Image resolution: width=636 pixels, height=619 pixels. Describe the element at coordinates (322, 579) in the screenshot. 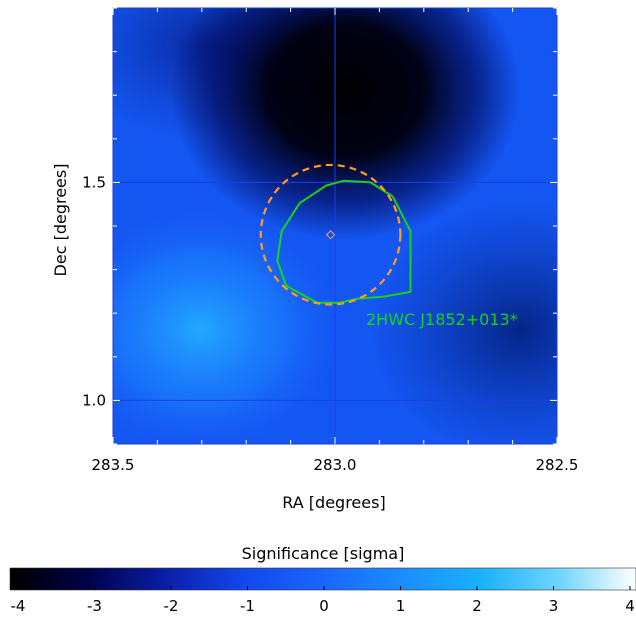

I see `colorbar` at that location.